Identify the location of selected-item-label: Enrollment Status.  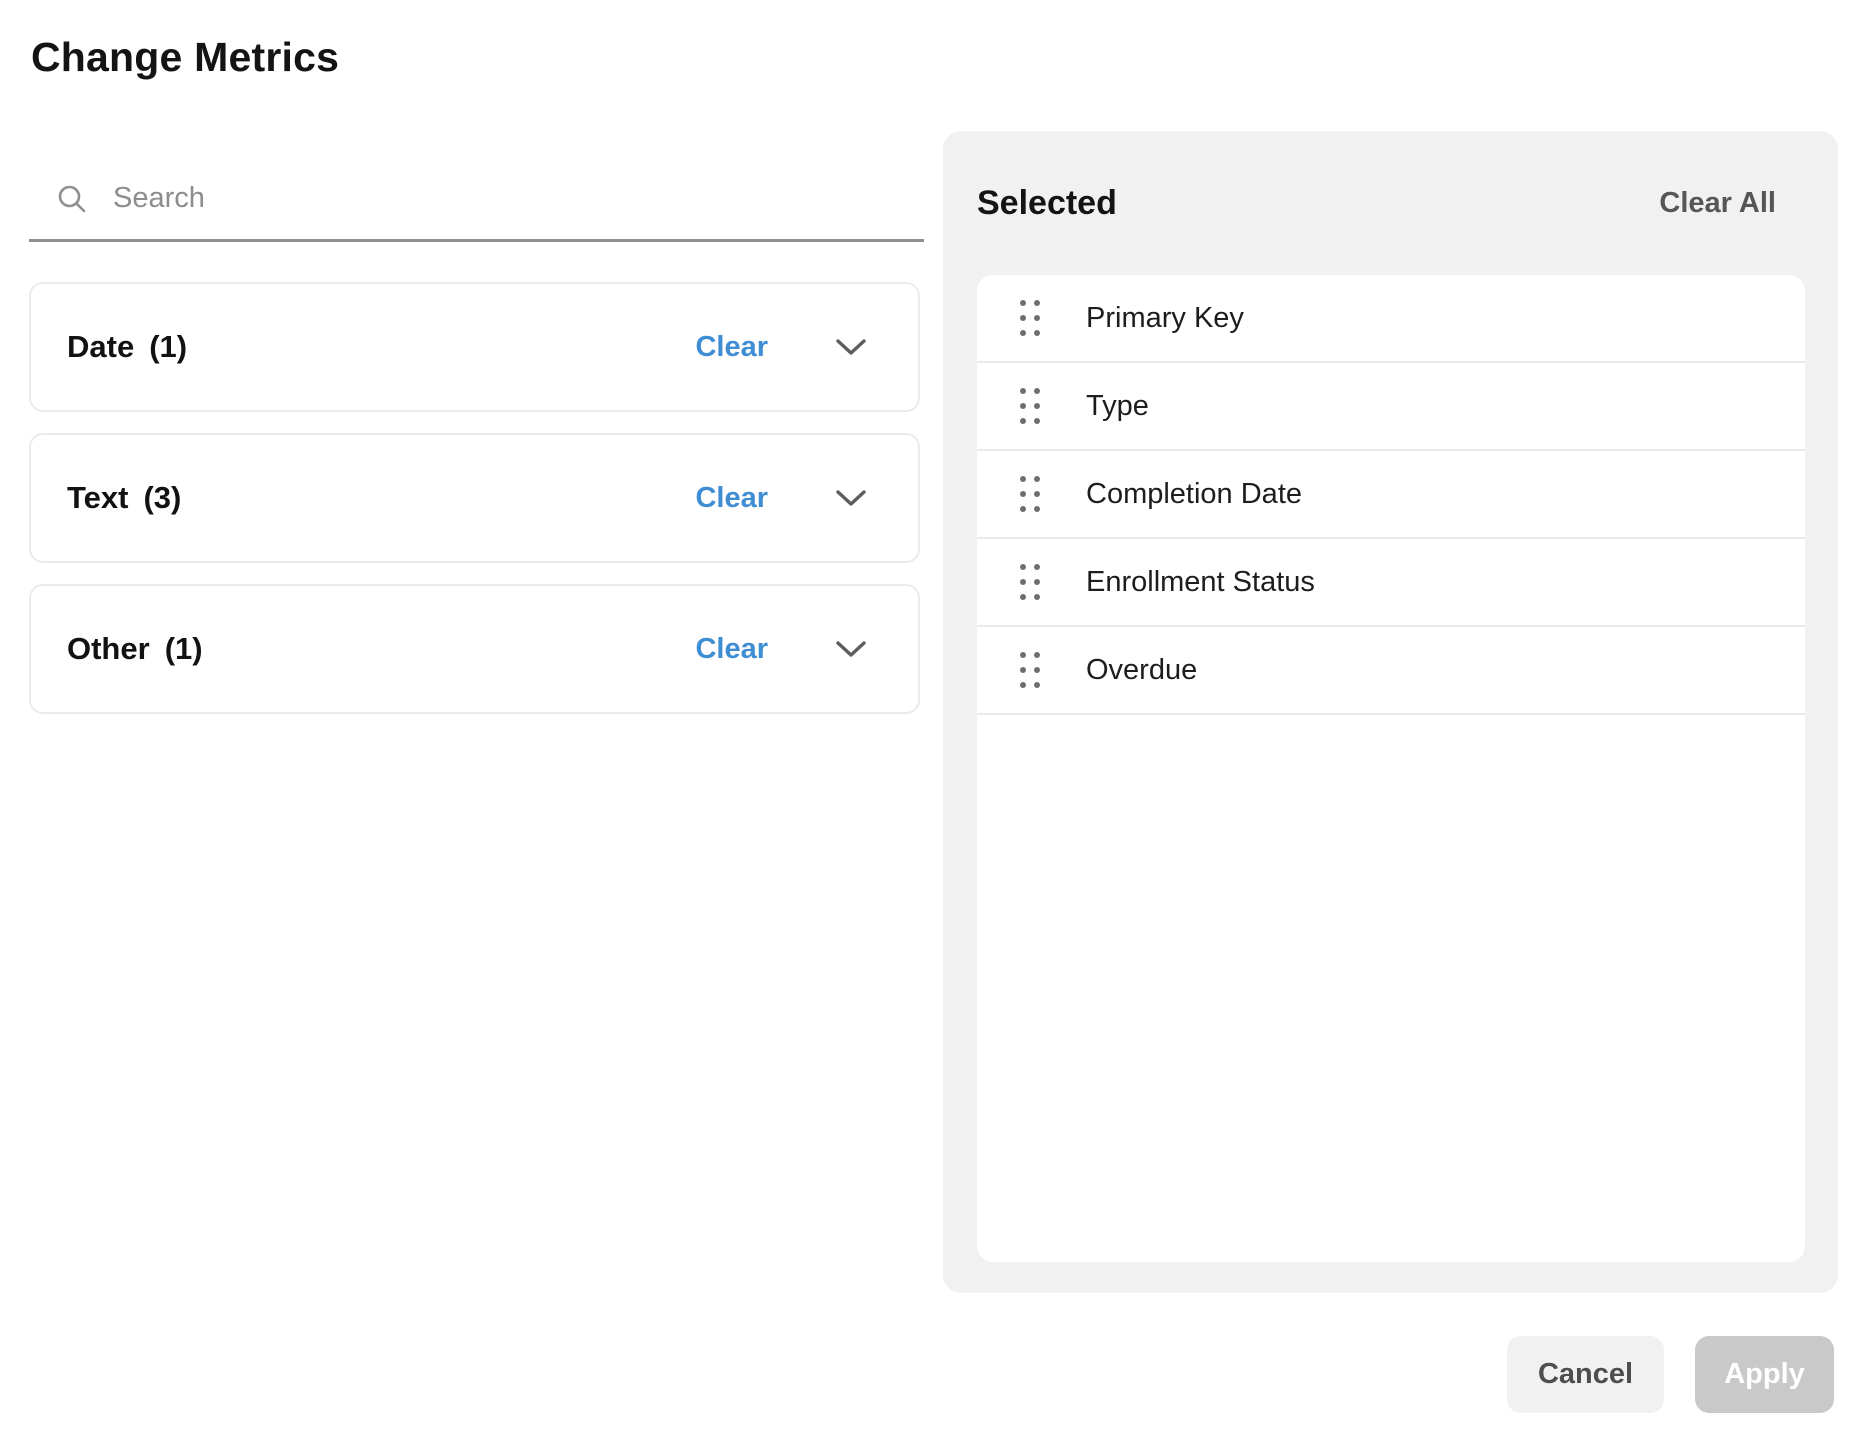
(1200, 581).